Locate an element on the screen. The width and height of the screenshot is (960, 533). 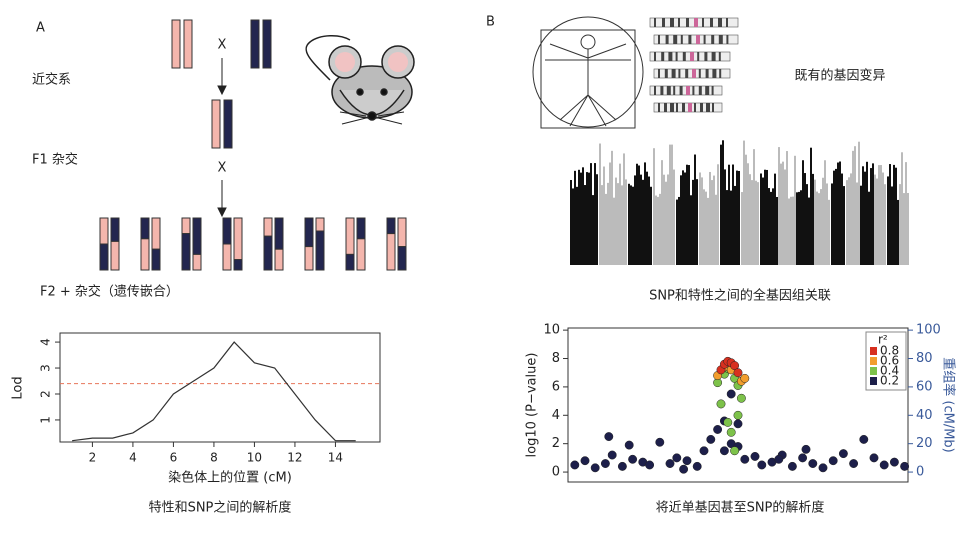
x-tick-label: 10 is located at coordinates (254, 458).